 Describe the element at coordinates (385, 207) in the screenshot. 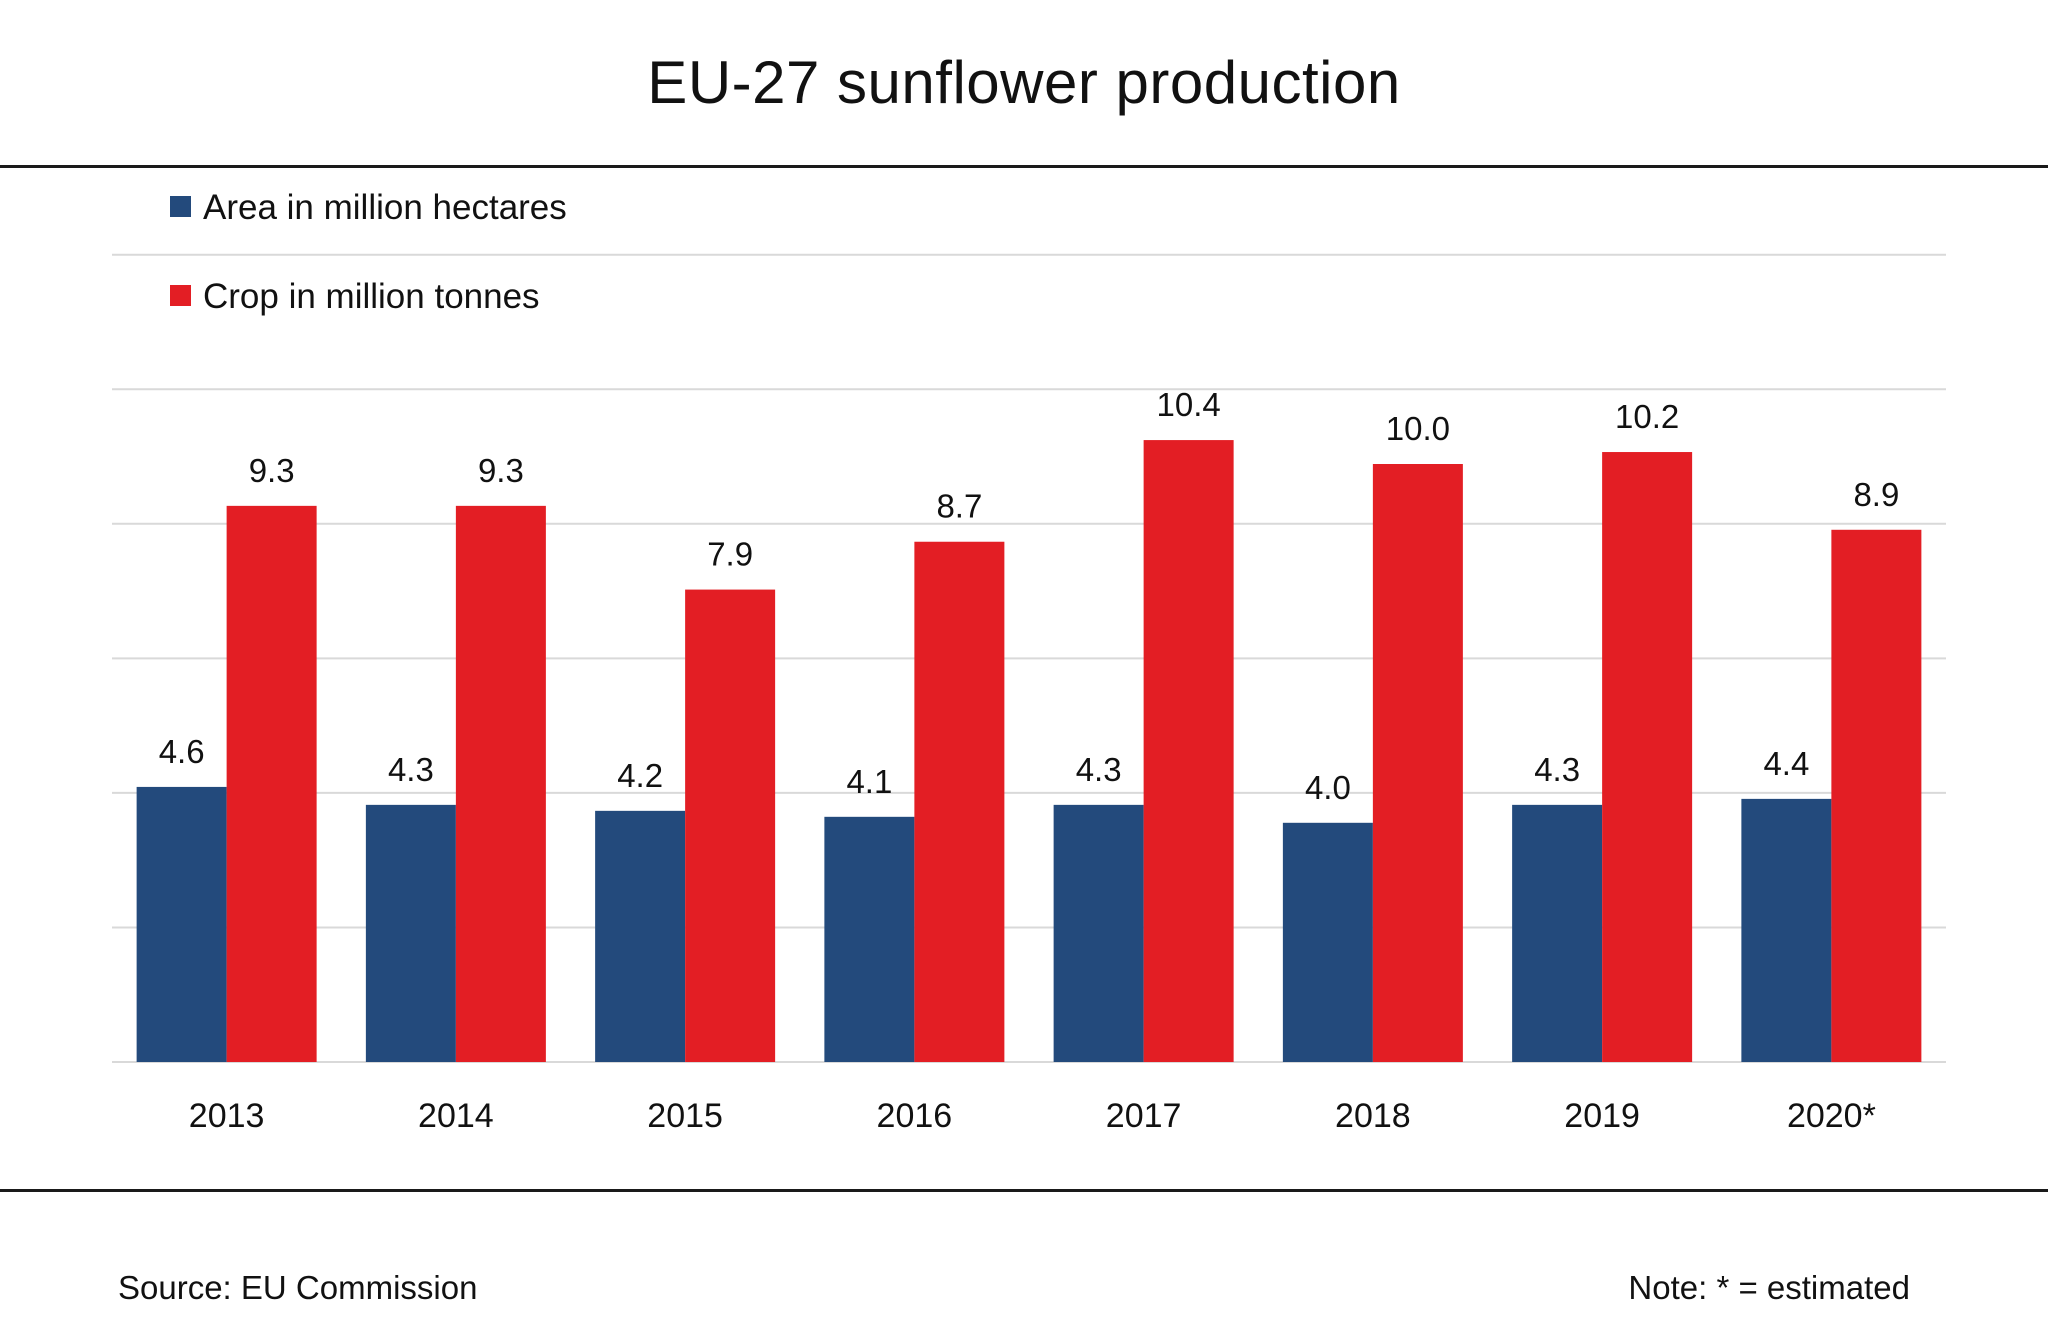

I see `legend-label-area: Area in million hectares` at that location.